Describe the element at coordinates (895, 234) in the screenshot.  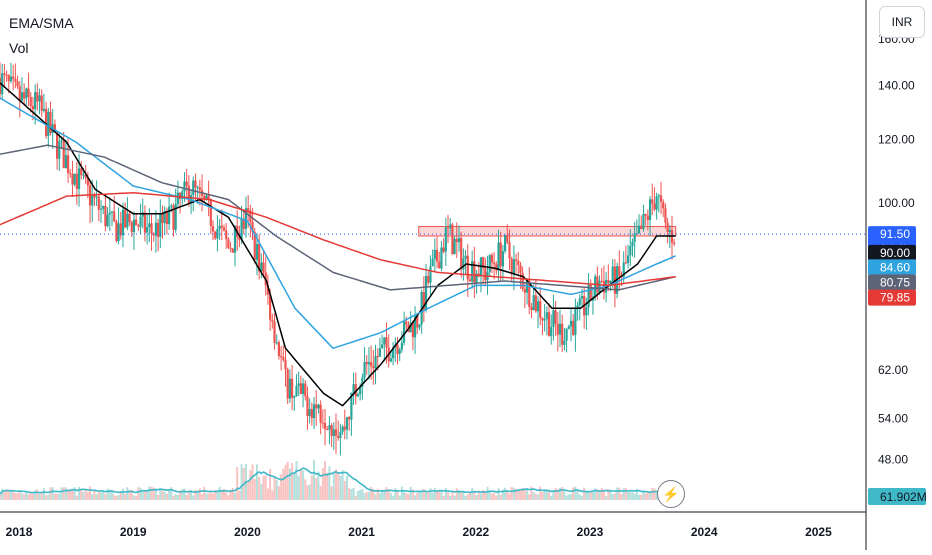
I see `last-price-tag: 91.50` at that location.